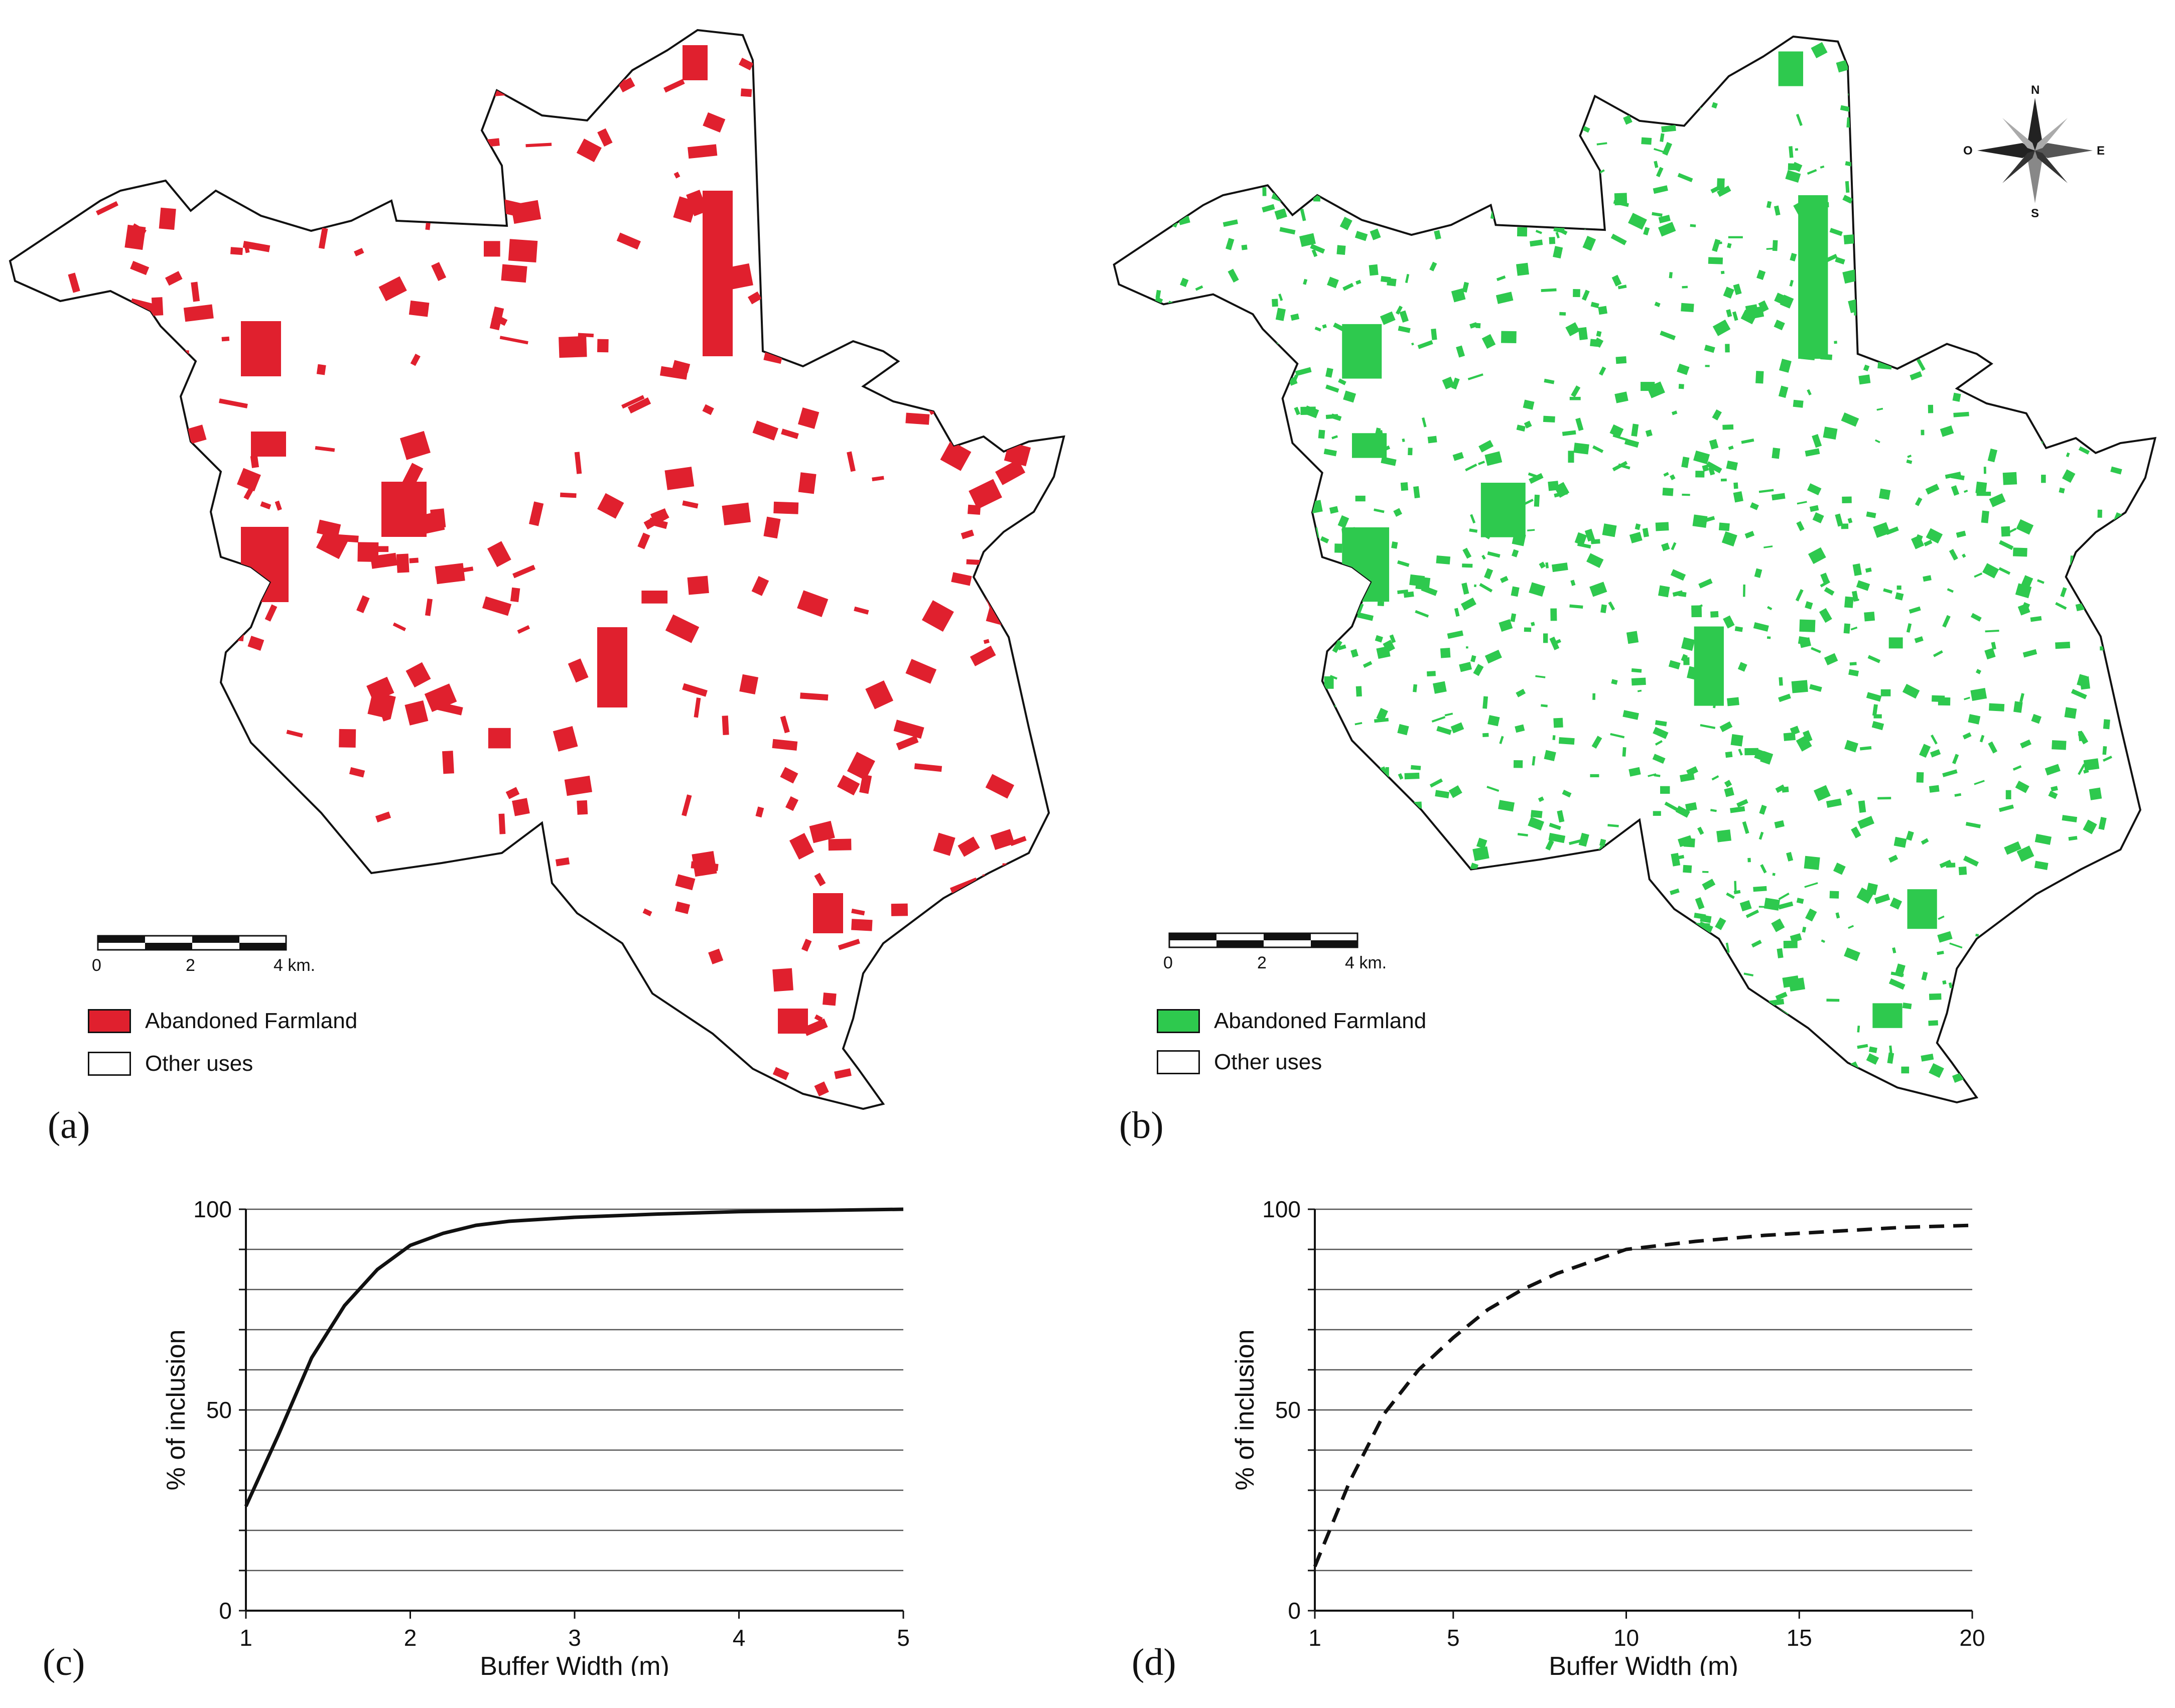 The height and width of the screenshot is (1708, 2175). What do you see at coordinates (1320, 1021) in the screenshot?
I see `legend-label-abandoned-b: Abandoned Farmland` at bounding box center [1320, 1021].